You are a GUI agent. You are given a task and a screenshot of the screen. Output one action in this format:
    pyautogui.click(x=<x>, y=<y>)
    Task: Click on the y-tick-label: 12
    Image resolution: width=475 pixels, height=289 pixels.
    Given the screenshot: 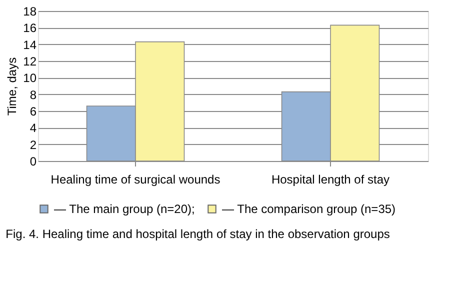 What is the action you would take?
    pyautogui.click(x=30, y=61)
    